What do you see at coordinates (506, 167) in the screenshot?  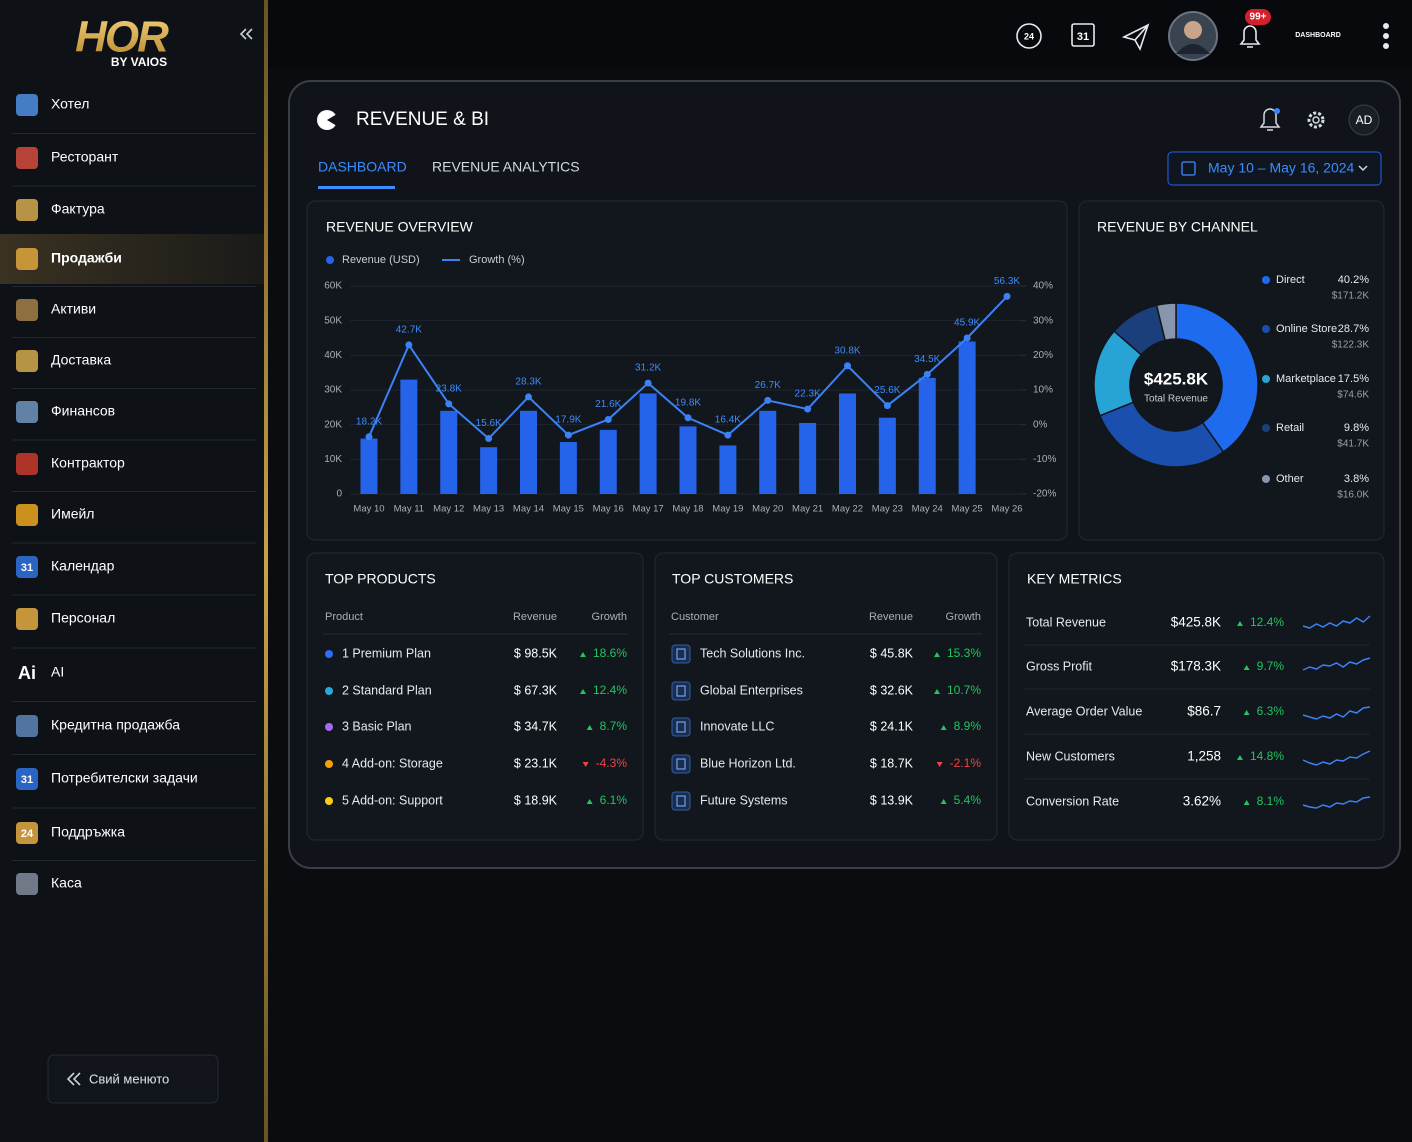 I see `tab: REVENUE ANALYTICS` at bounding box center [506, 167].